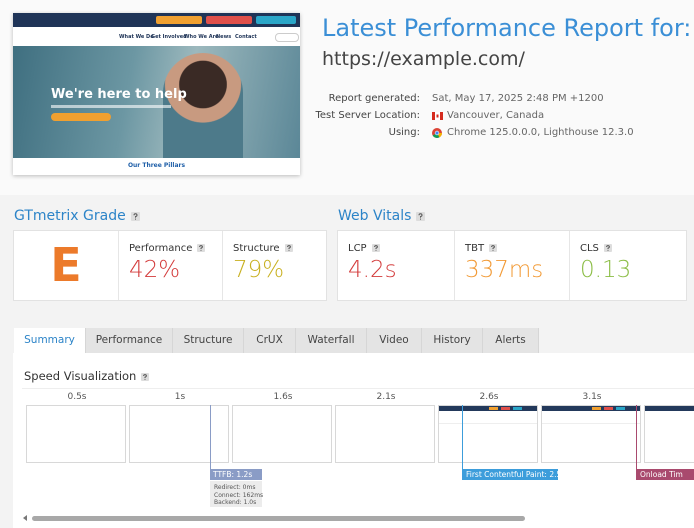 The width and height of the screenshot is (694, 528). Describe the element at coordinates (210, 437) in the screenshot. I see `ttfb-line` at that location.